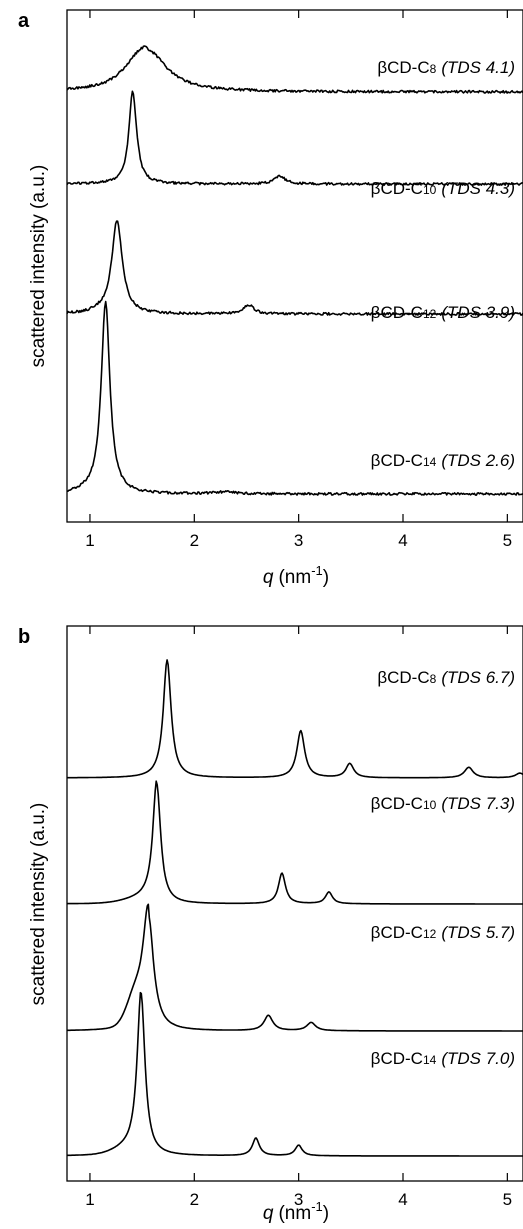 Image resolution: width=523 pixels, height=1229 pixels. I want to click on series-label-8: βCD-C8 (TDS 4.1), so click(446, 67).